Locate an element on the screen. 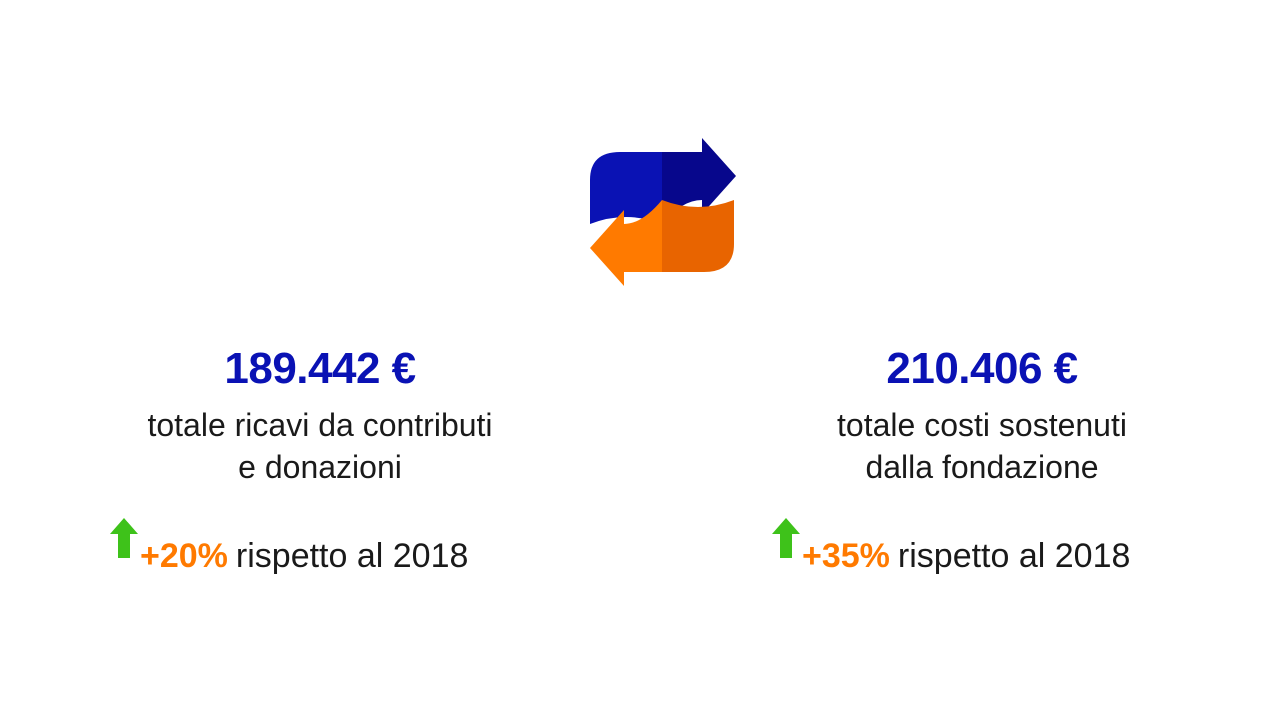  revenue-amount: 189.442 € is located at coordinates (320, 368).